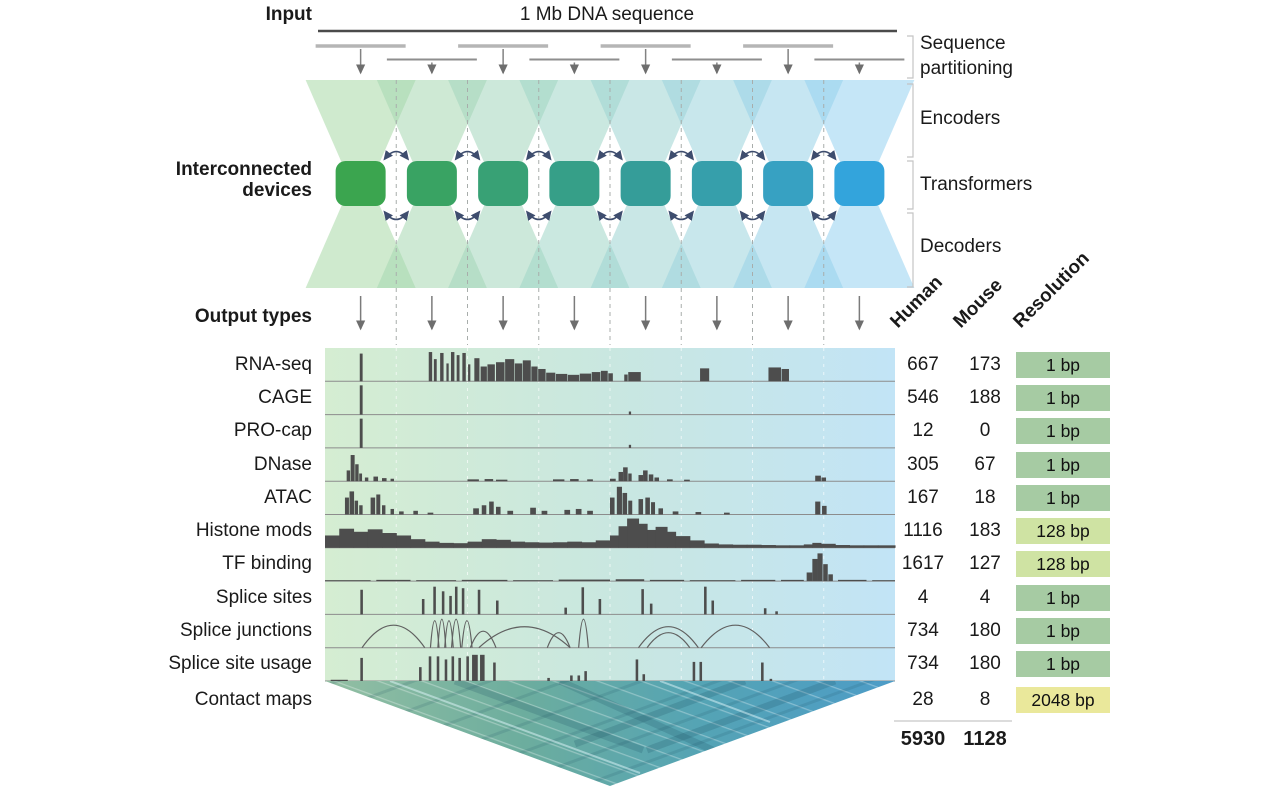 The width and height of the screenshot is (1280, 800). Describe the element at coordinates (263, 597) in the screenshot. I see `track-label-splice-sites: Splice sites` at that location.